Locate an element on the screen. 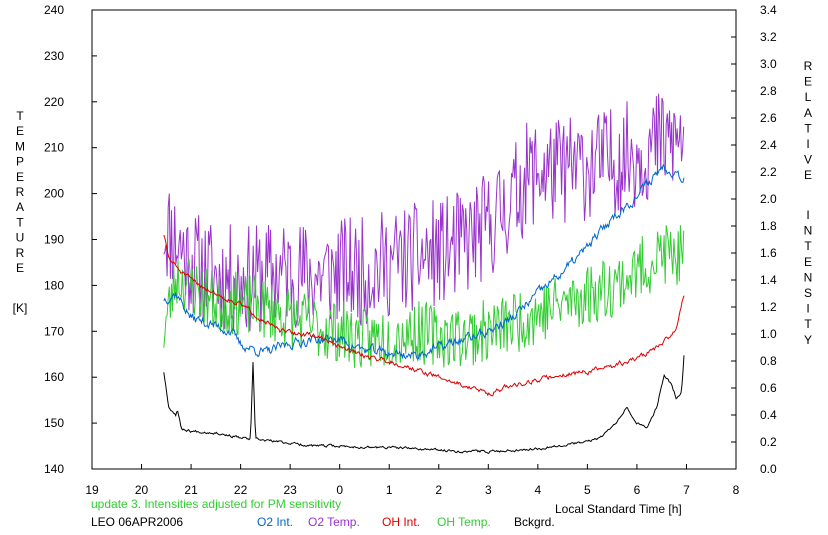 The image size is (828, 535). left-axis-tick-label: 150 is located at coordinates (54, 423).